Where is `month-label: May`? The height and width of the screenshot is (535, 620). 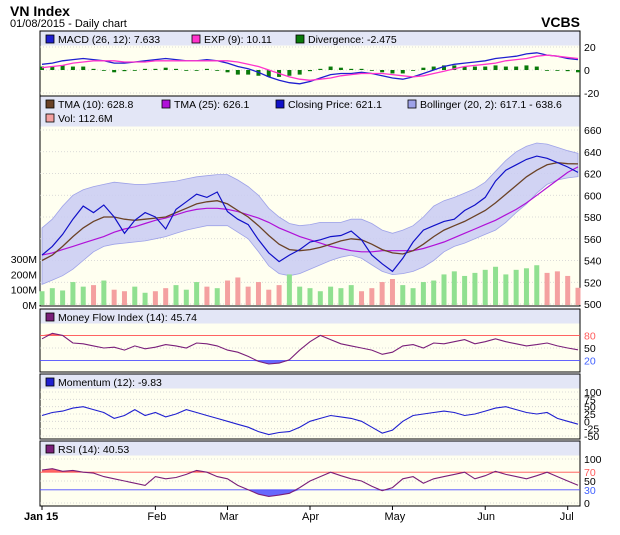 month-label: May is located at coordinates (394, 517).